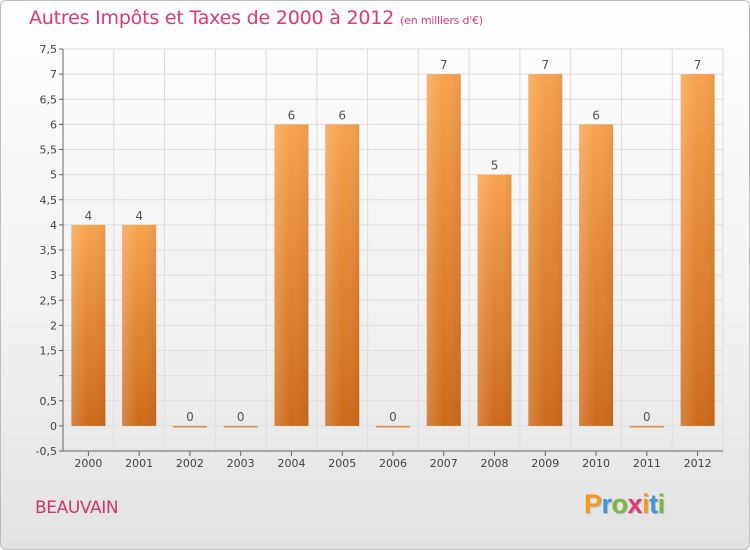 The image size is (750, 550). Describe the element at coordinates (441, 20) in the screenshot. I see `chart-subtitle: (en milliers d'€)` at that location.